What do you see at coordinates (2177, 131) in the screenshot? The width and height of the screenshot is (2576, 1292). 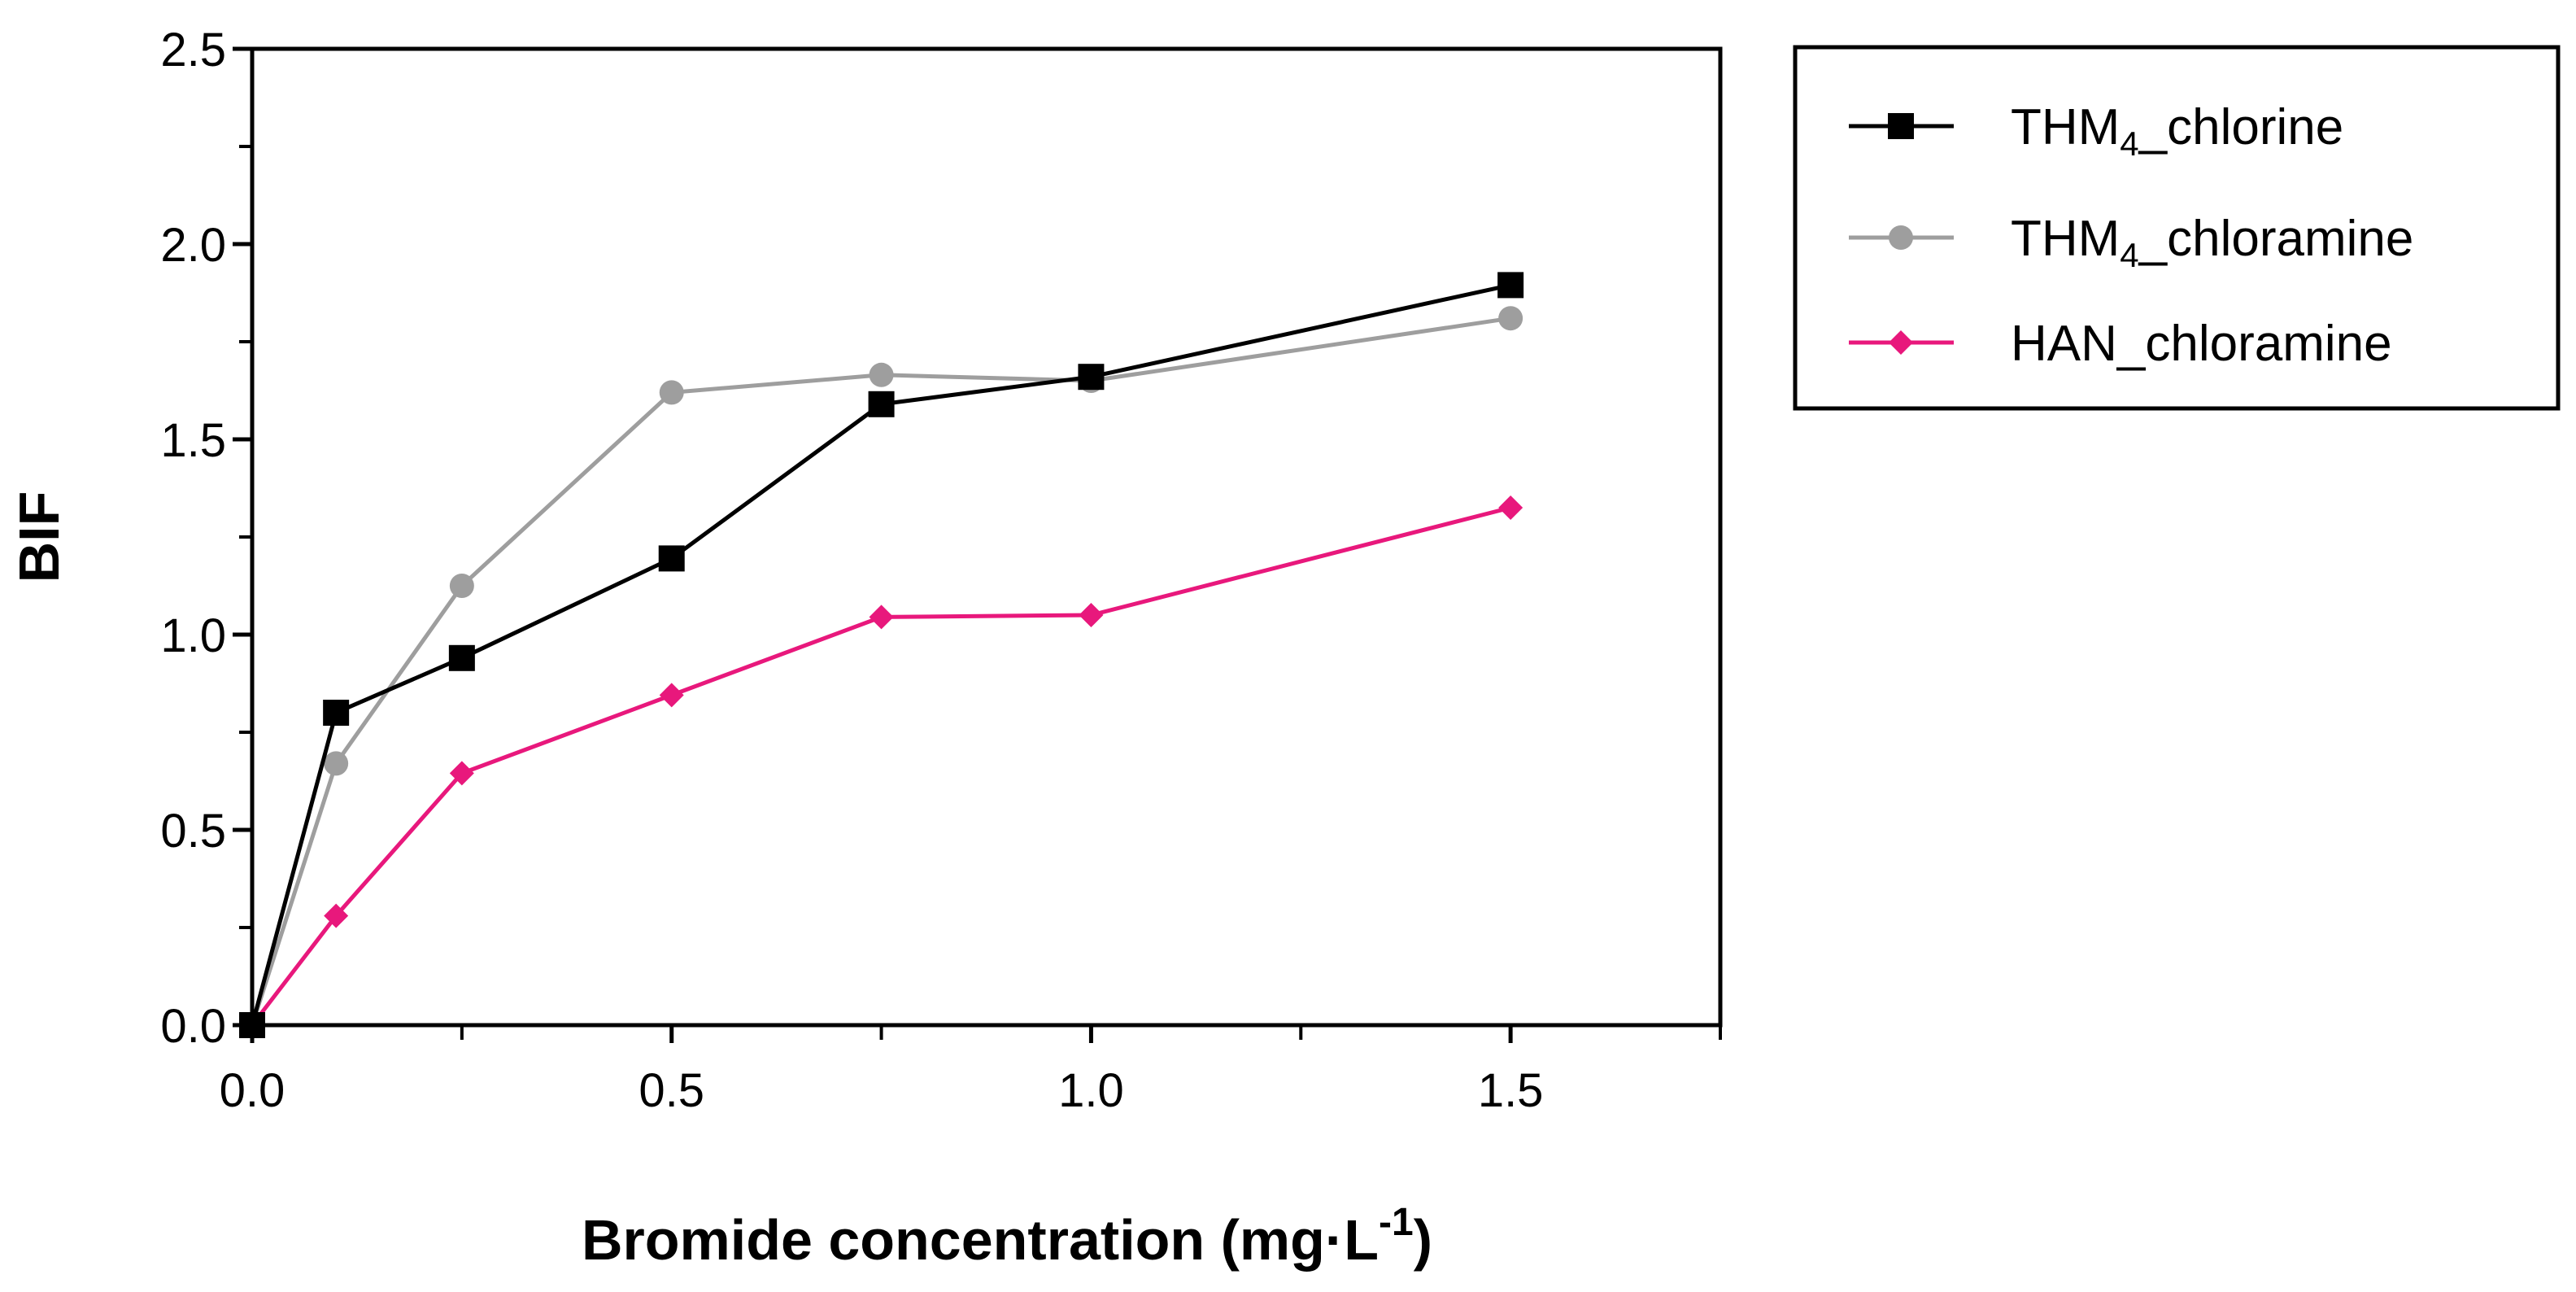 I see `legend-label: THM4_chlorine` at bounding box center [2177, 131].